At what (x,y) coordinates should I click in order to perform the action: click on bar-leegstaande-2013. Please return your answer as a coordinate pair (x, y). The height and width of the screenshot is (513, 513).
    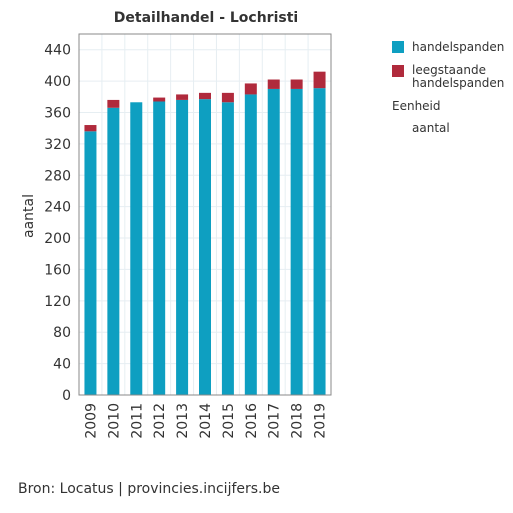
    Looking at the image, I should click on (182, 97).